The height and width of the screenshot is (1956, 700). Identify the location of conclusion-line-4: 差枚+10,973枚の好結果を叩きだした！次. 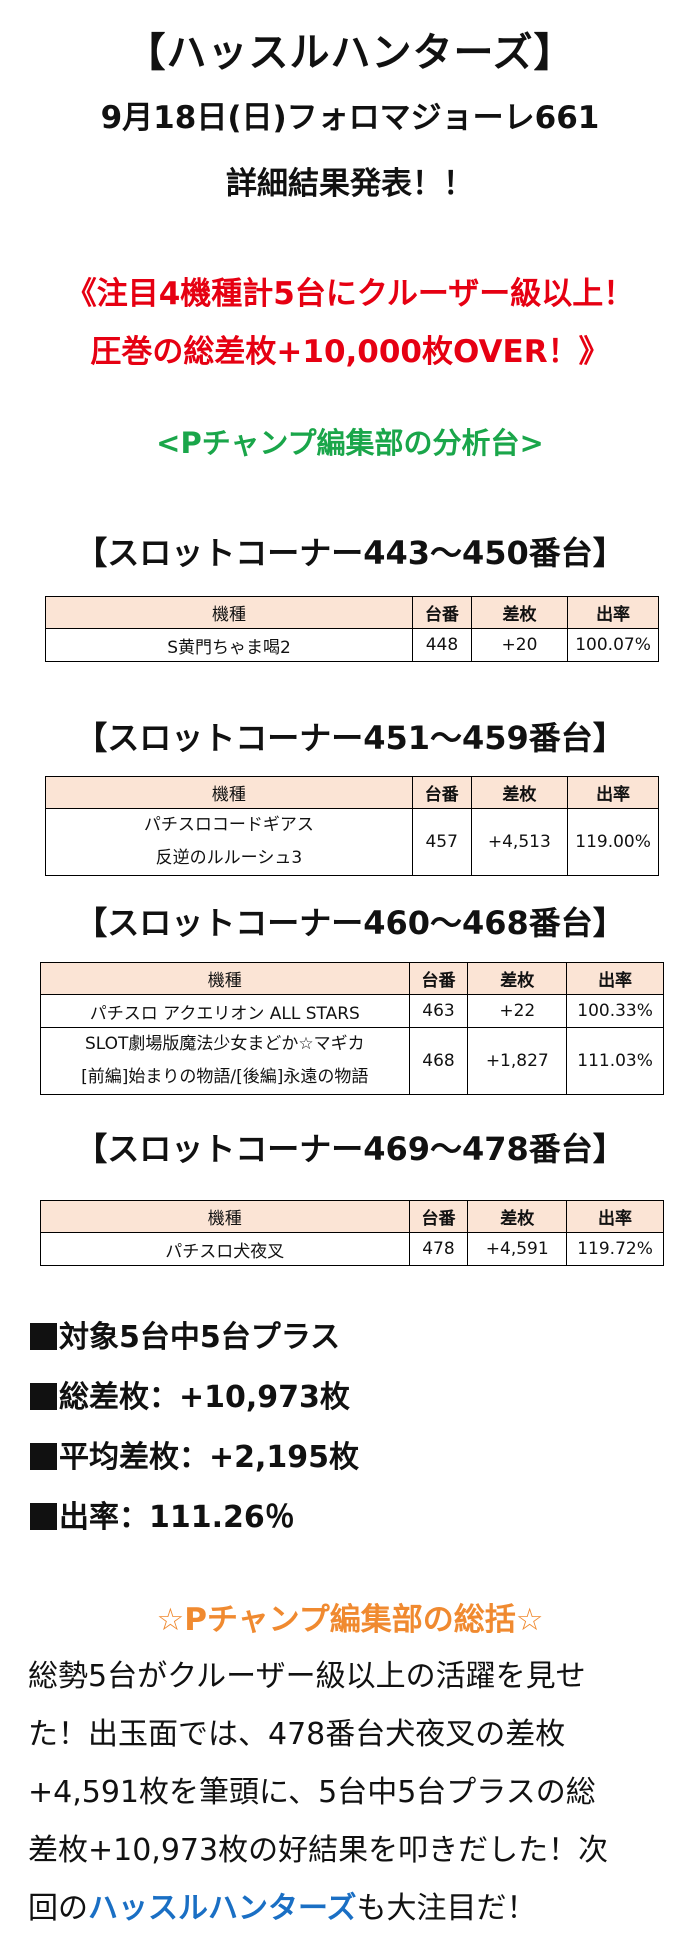
(318, 1850).